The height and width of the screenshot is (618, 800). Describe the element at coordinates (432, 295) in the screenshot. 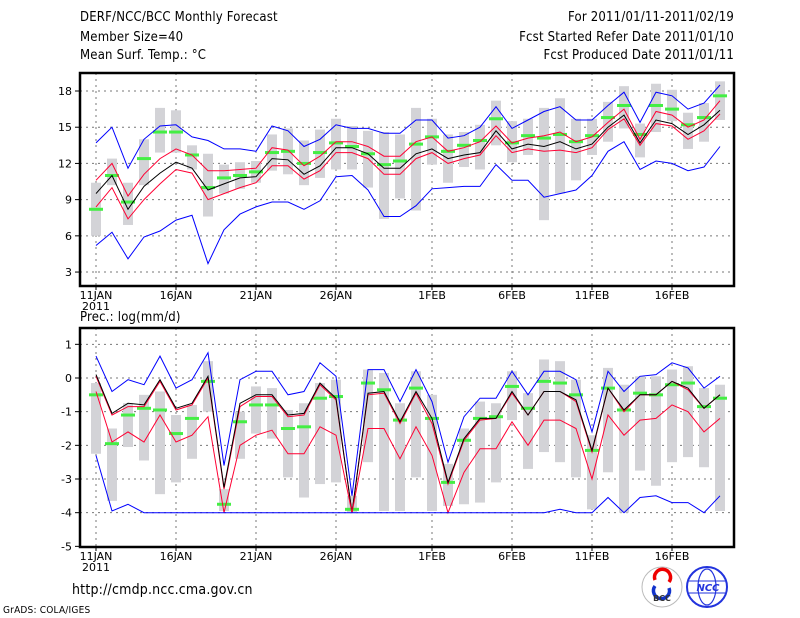

I see `x-tick-label: 1FEB` at that location.